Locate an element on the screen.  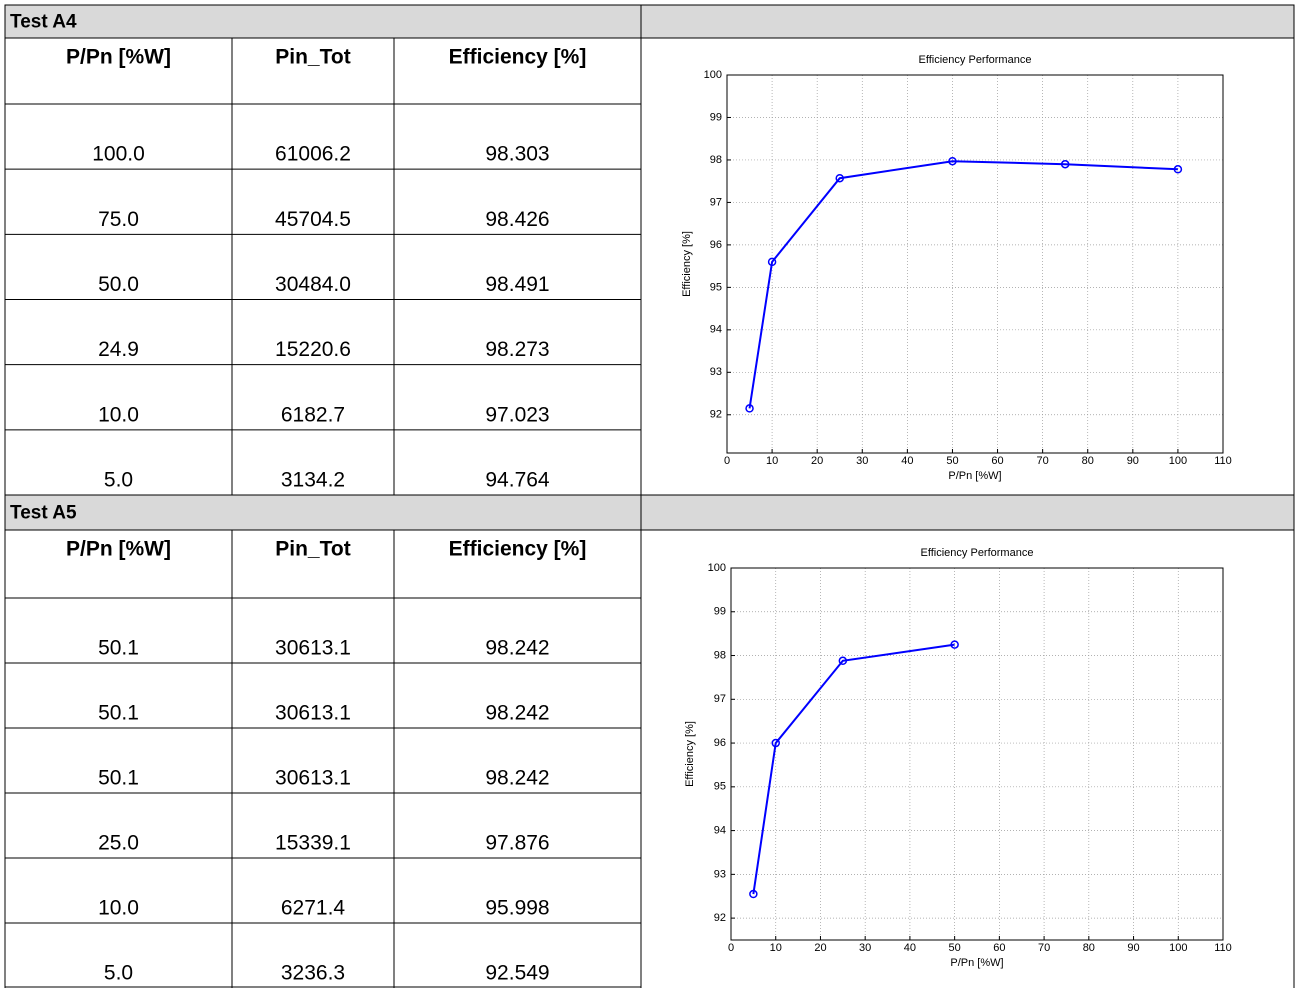
cell: 30484.0 is located at coordinates (313, 284).